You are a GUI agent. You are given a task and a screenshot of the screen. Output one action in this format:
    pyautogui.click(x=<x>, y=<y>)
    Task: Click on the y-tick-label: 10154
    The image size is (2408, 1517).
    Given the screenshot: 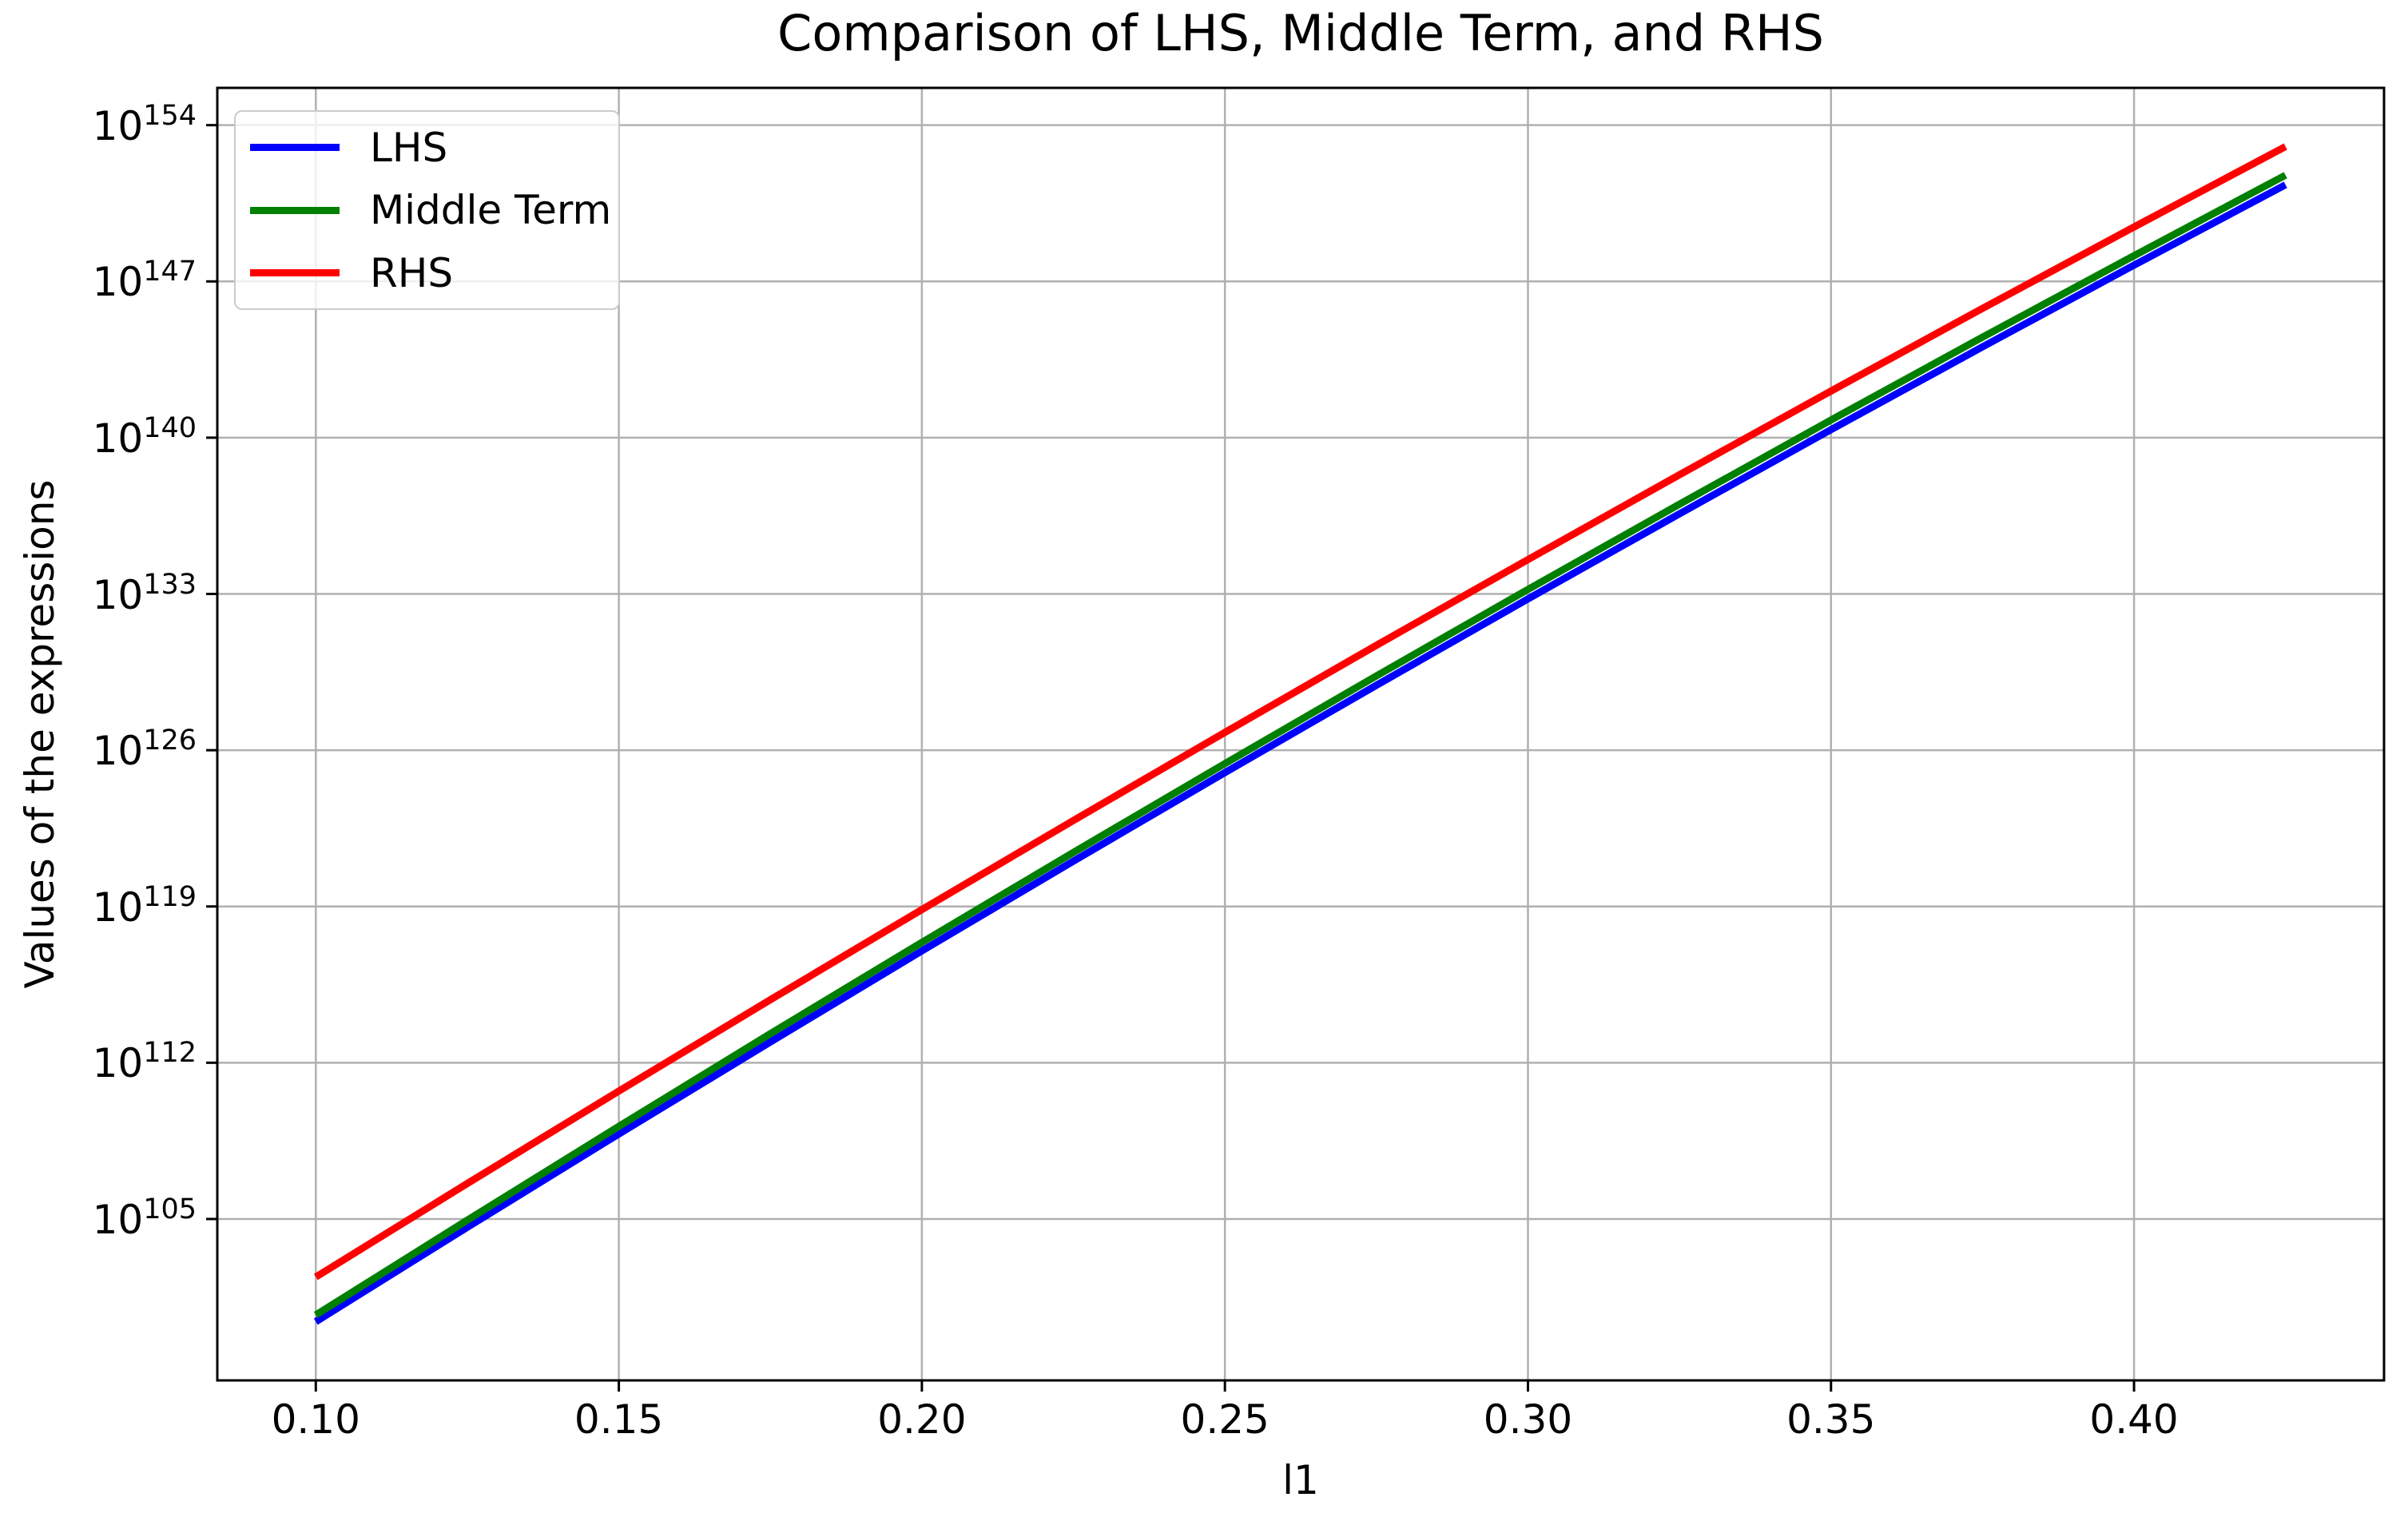 What is the action you would take?
    pyautogui.click(x=144, y=124)
    